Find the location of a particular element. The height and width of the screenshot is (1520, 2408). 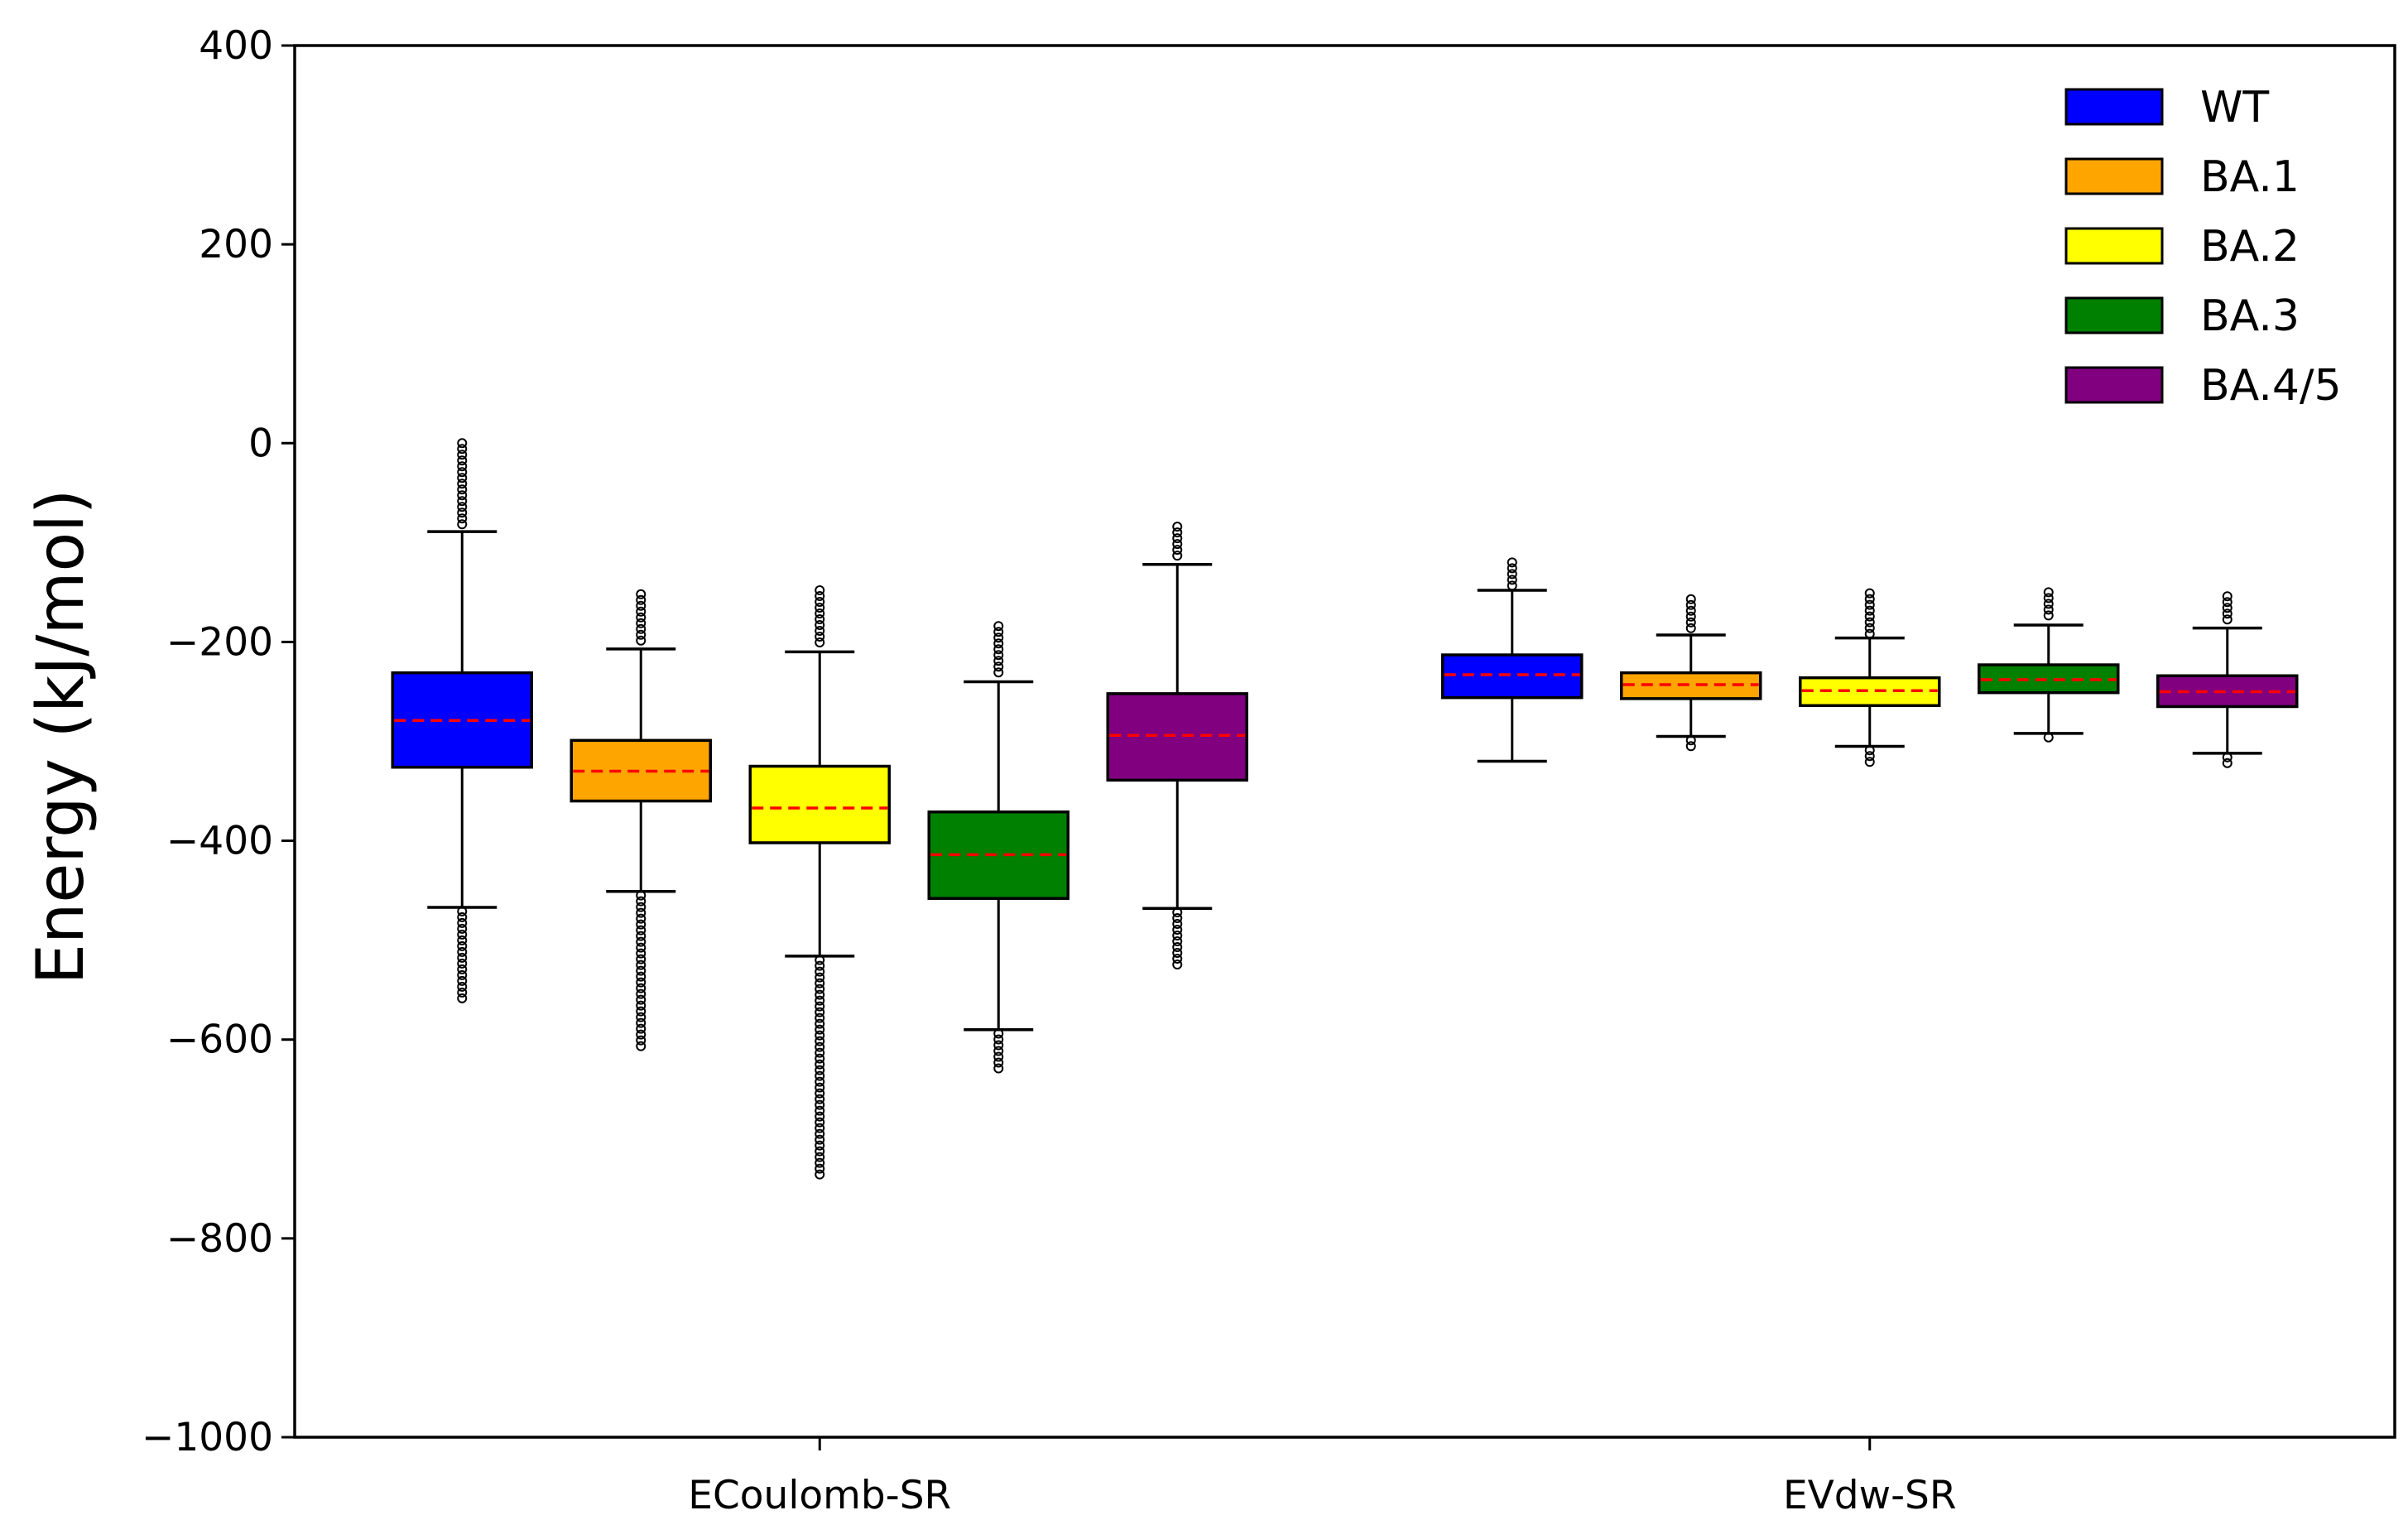

y-tick-label: −600 is located at coordinates (219, 1040).